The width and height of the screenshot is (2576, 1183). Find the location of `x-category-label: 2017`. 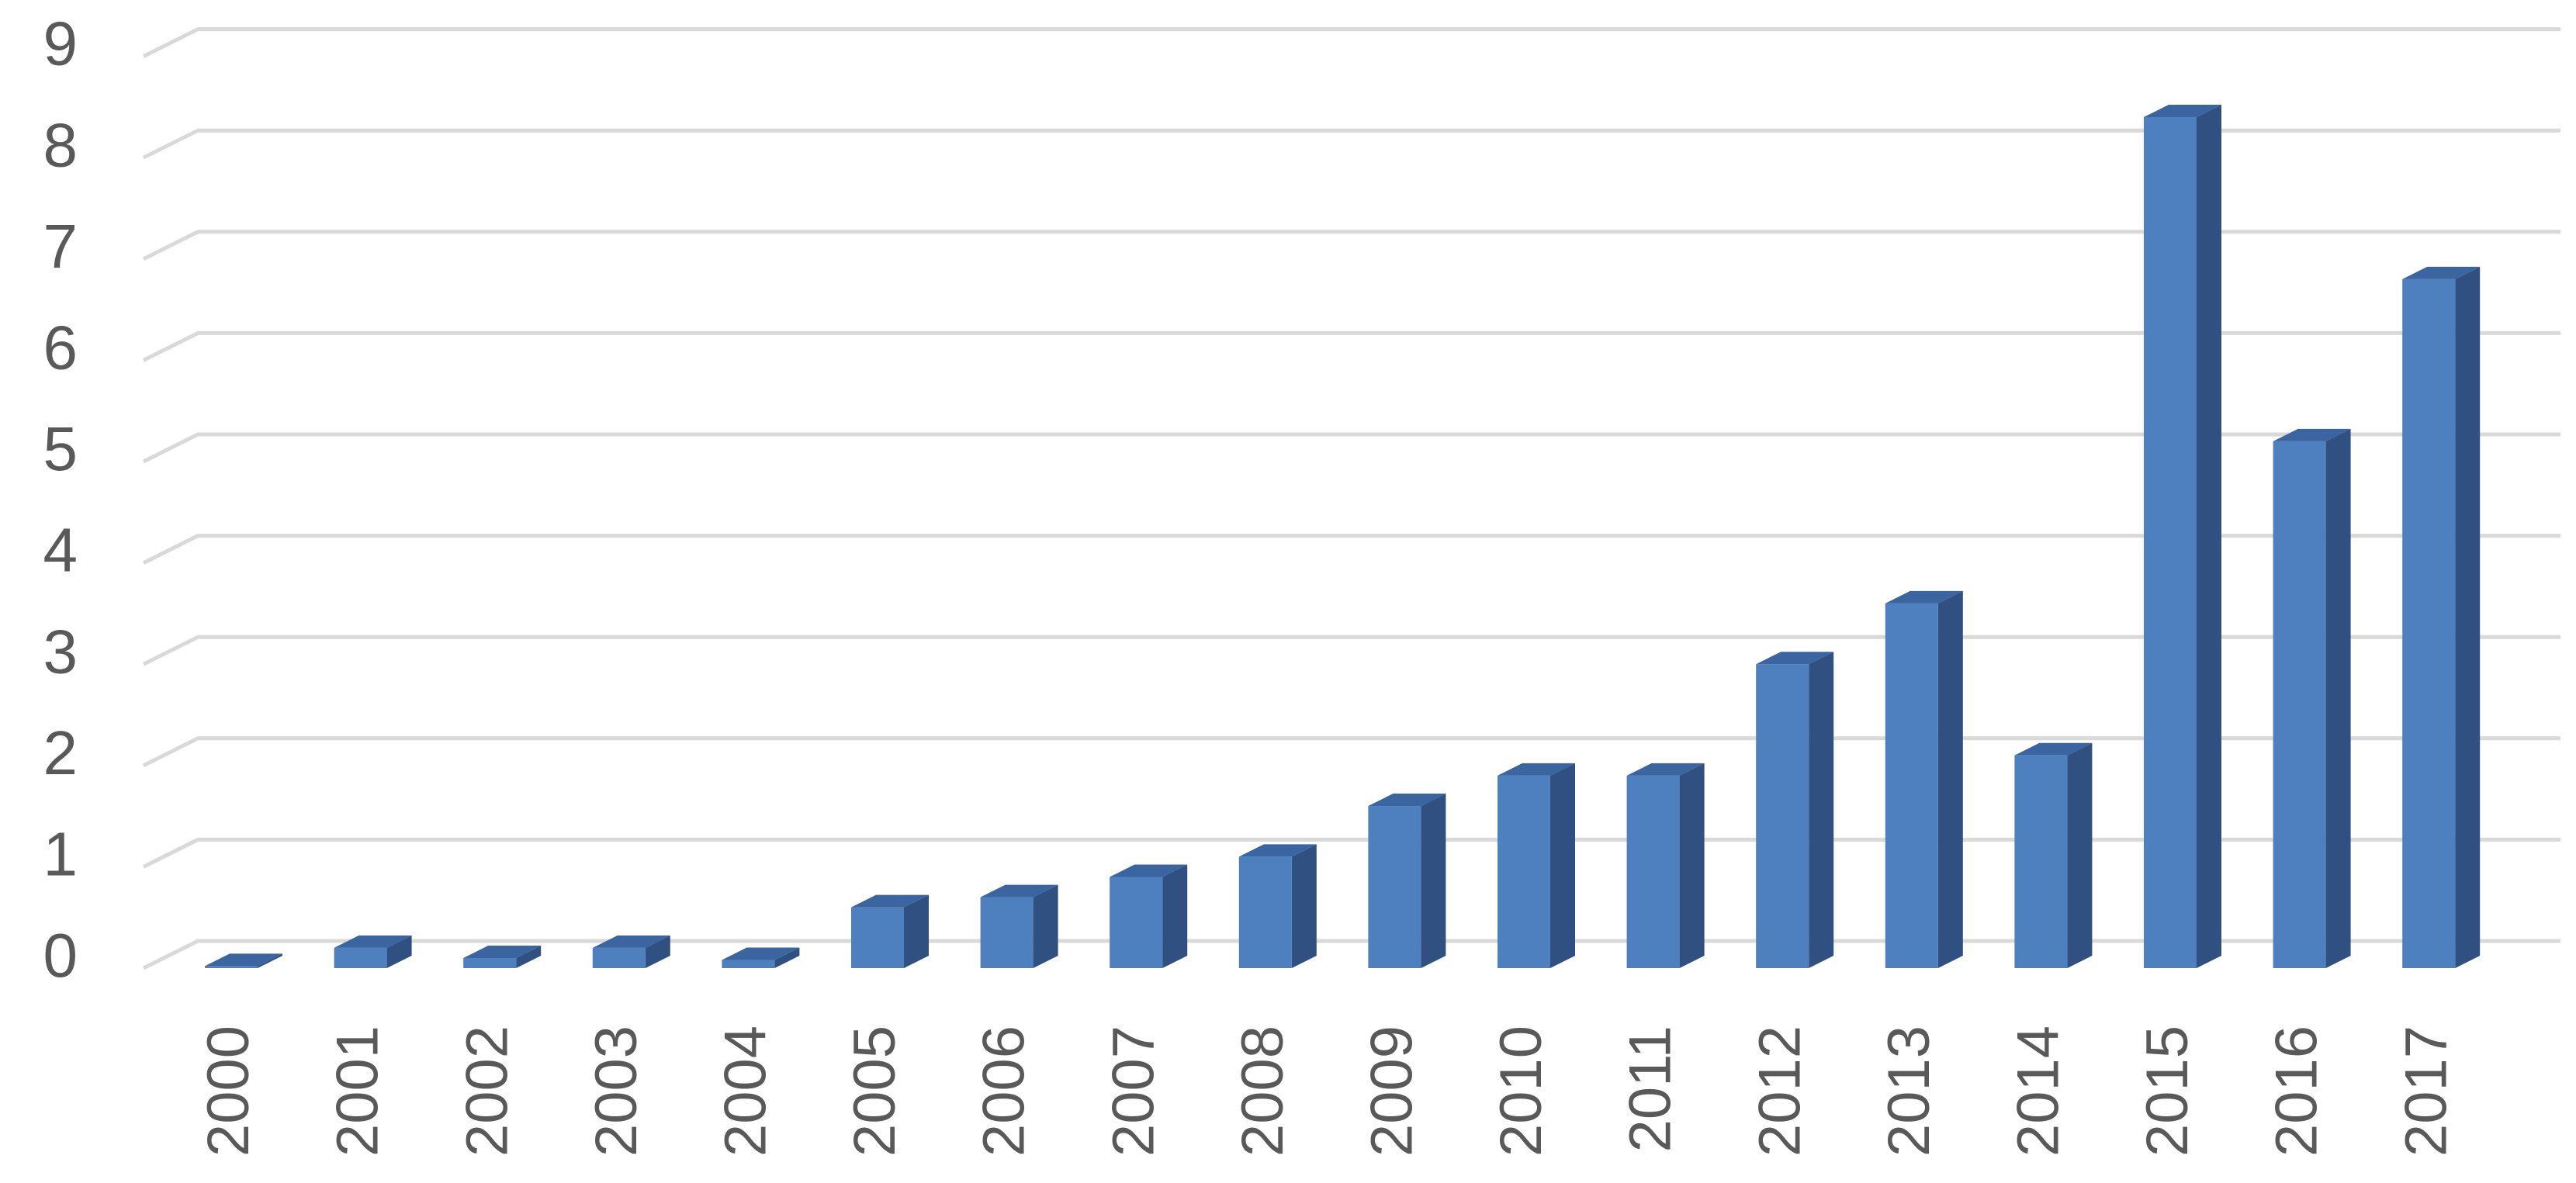

x-category-label: 2017 is located at coordinates (2426, 1091).